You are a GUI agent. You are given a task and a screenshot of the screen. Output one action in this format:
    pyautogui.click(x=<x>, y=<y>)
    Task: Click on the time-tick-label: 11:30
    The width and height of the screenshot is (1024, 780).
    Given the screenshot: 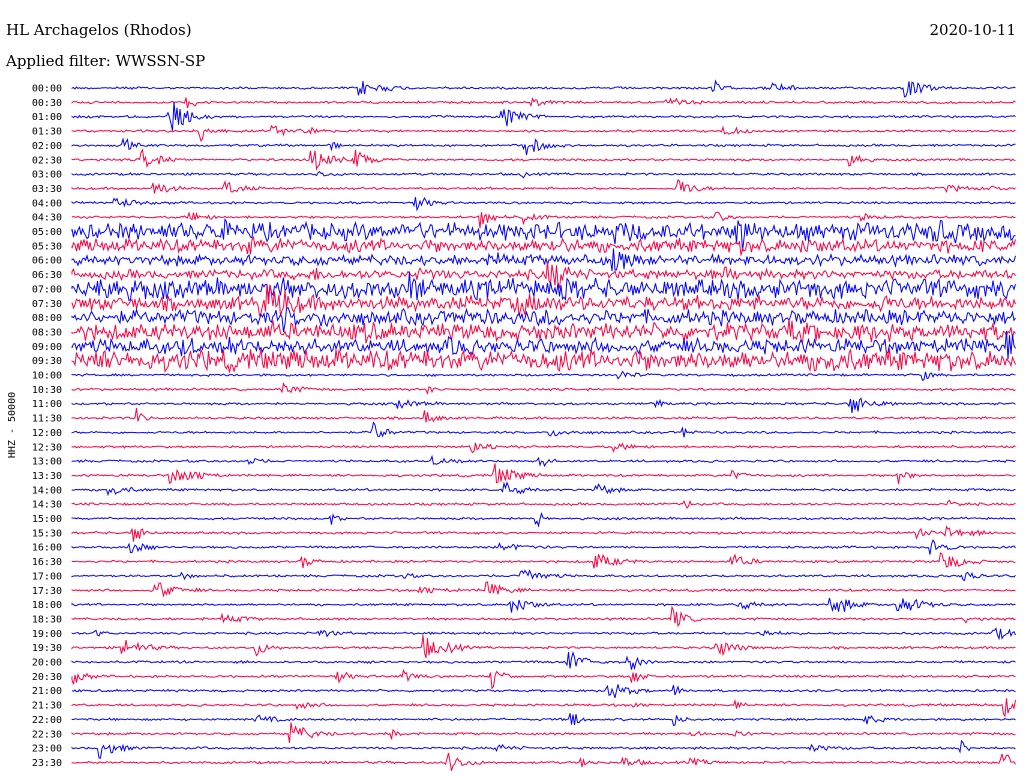 What is the action you would take?
    pyautogui.click(x=47, y=419)
    